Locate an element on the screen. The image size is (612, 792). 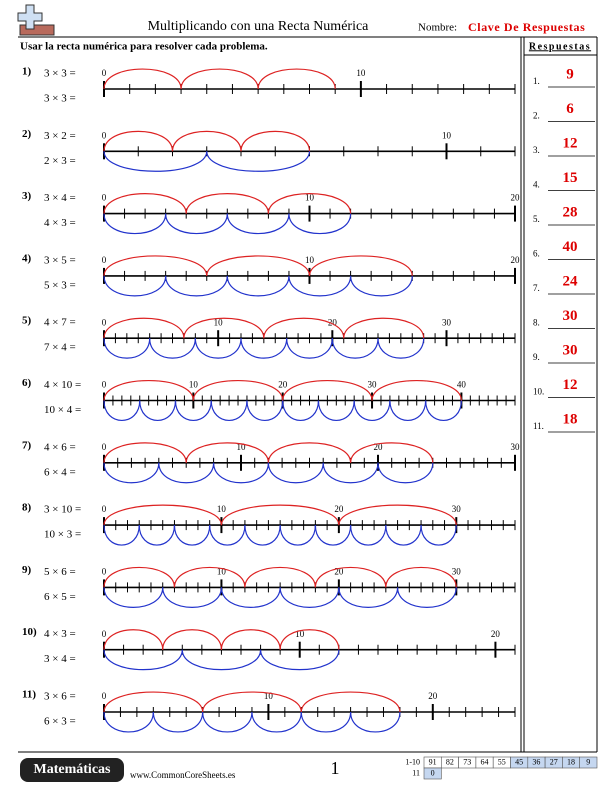
score-value: 64 is located at coordinates (485, 761).